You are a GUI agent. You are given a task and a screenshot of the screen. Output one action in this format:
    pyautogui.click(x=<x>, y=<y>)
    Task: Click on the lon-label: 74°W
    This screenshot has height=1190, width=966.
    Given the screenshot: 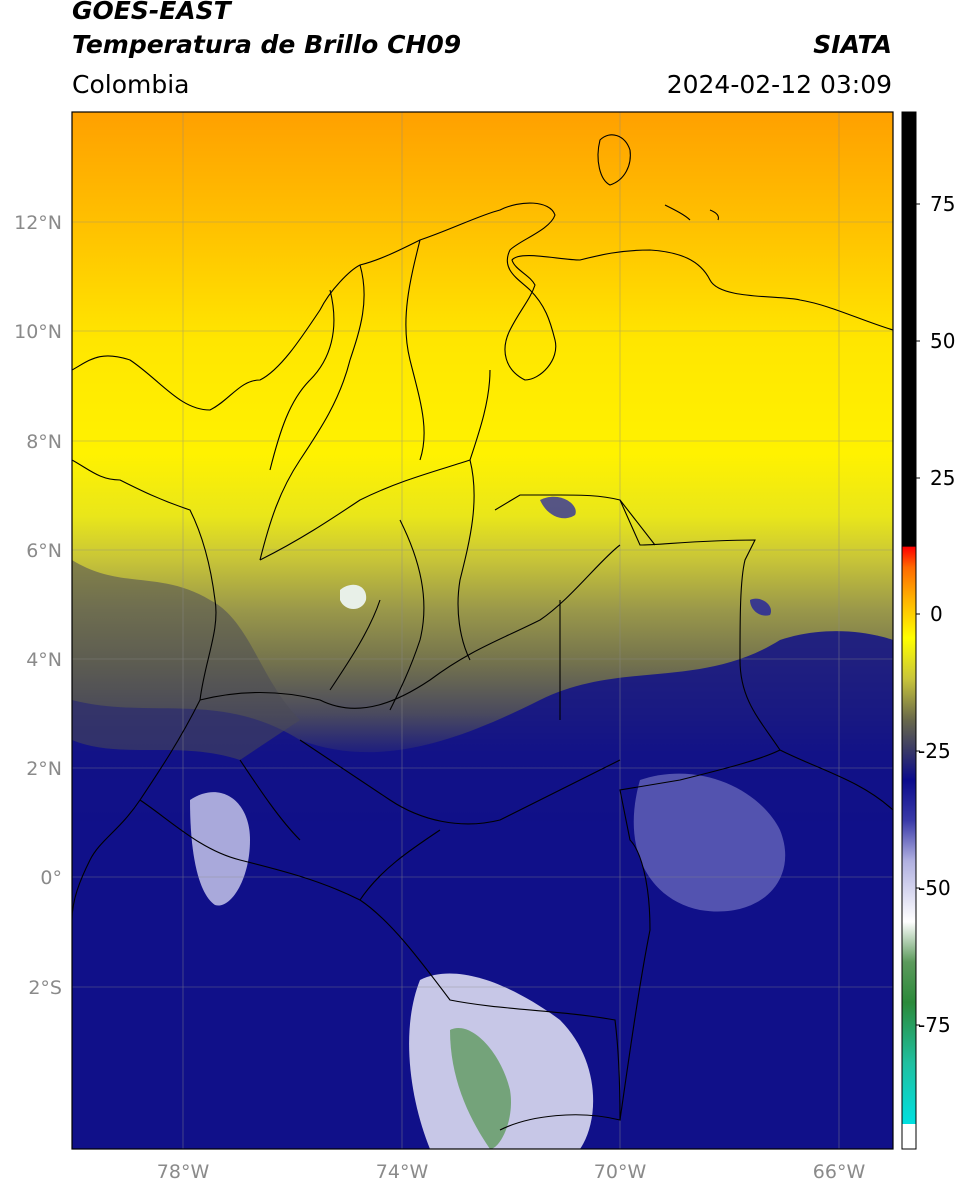 What is the action you would take?
    pyautogui.click(x=402, y=1172)
    